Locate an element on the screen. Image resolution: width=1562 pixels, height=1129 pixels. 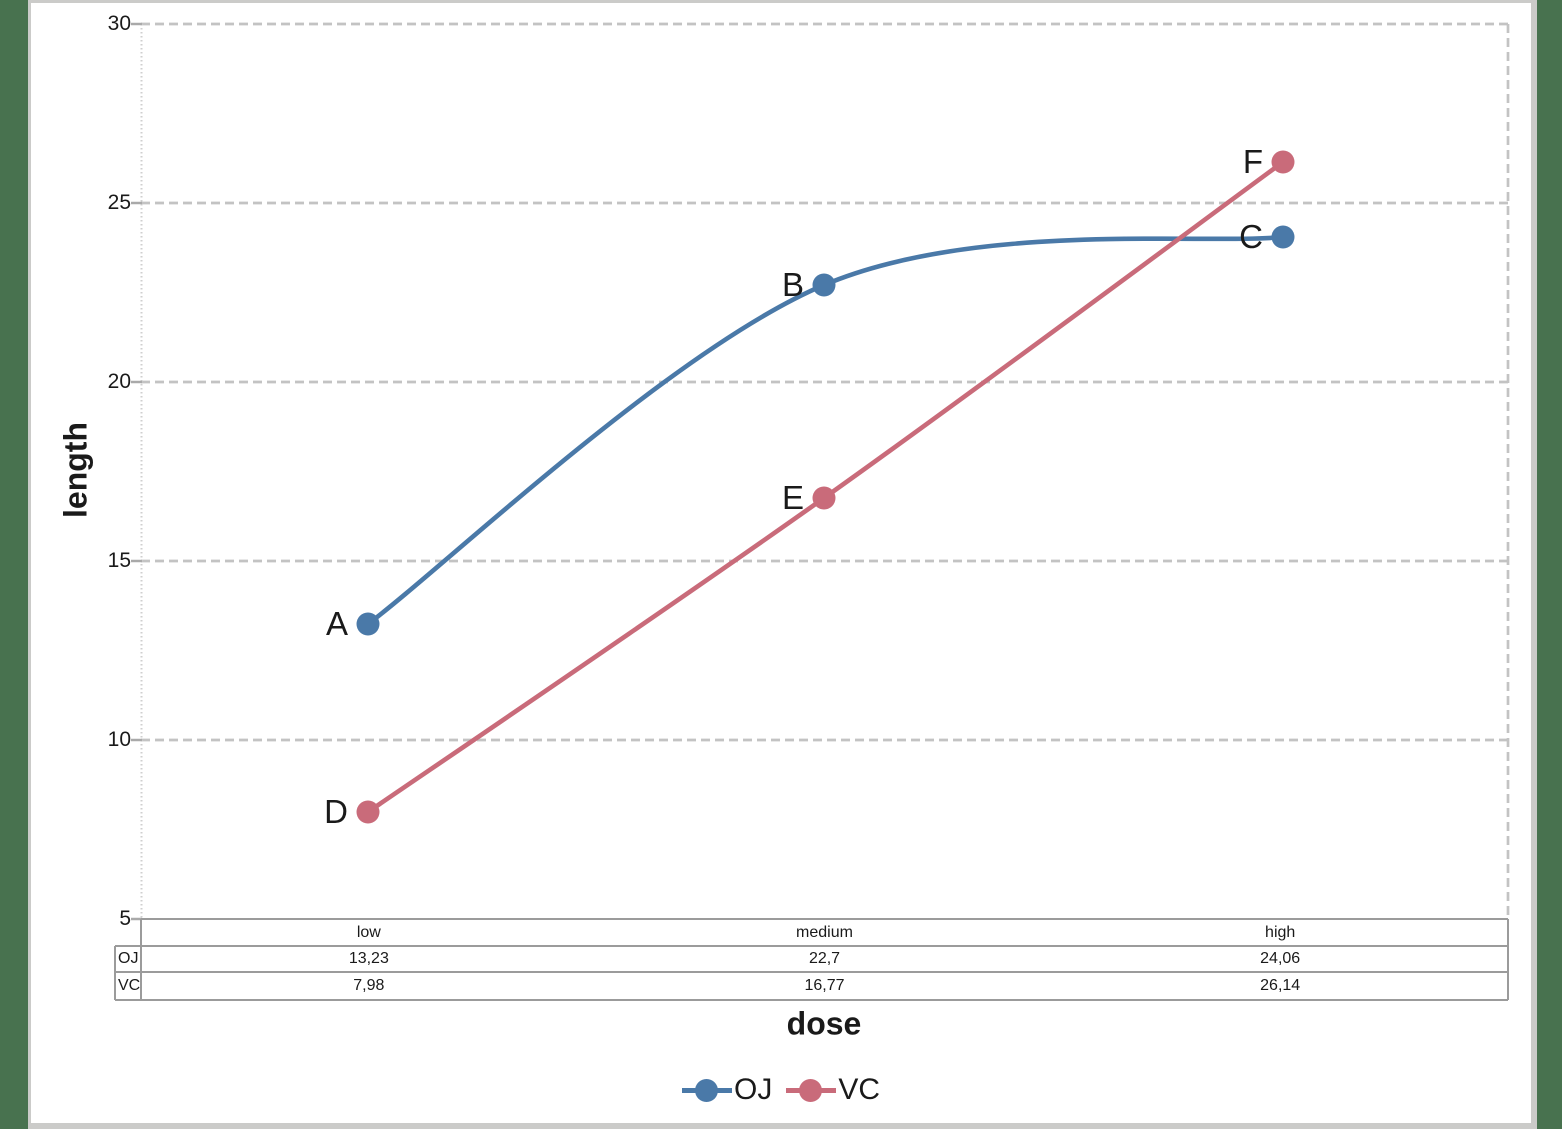
y-tick-20: 20 is located at coordinates (119, 381).